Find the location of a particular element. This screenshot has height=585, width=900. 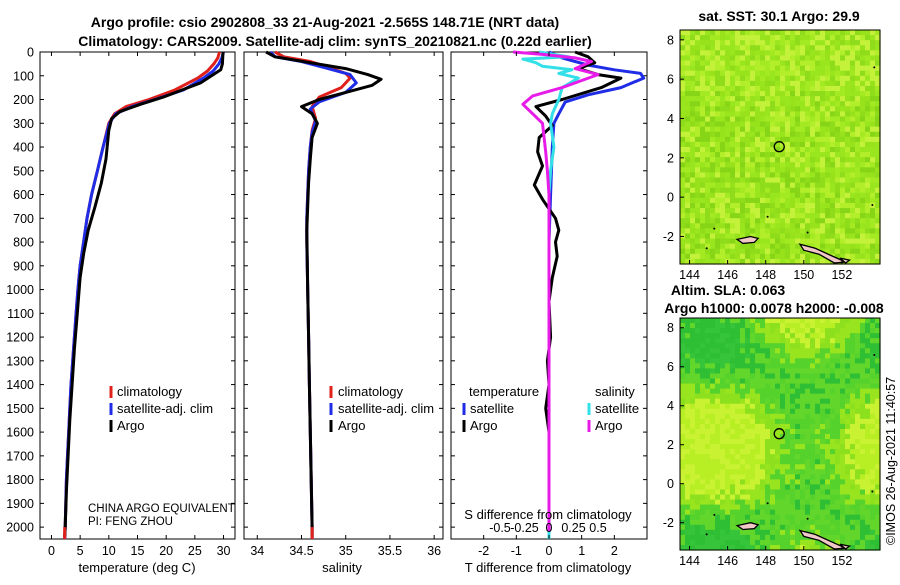

islet-dot is located at coordinates (767, 503).